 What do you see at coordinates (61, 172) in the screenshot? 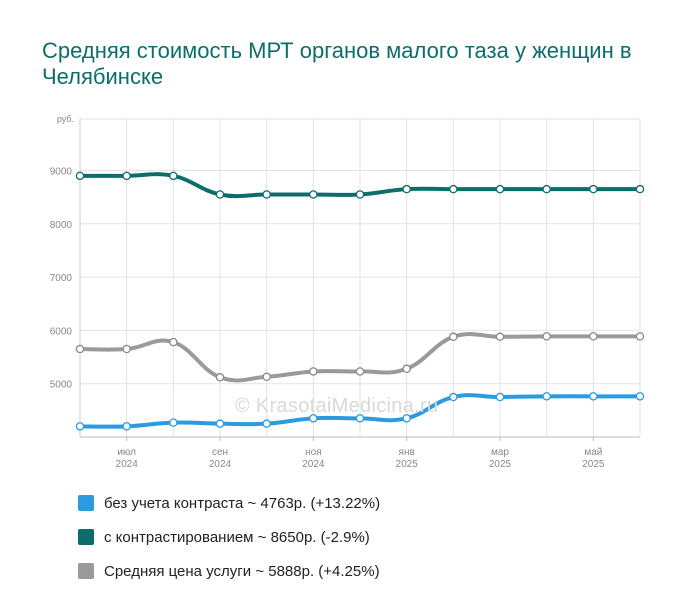
I see `y-tick-label: 9000` at bounding box center [61, 172].